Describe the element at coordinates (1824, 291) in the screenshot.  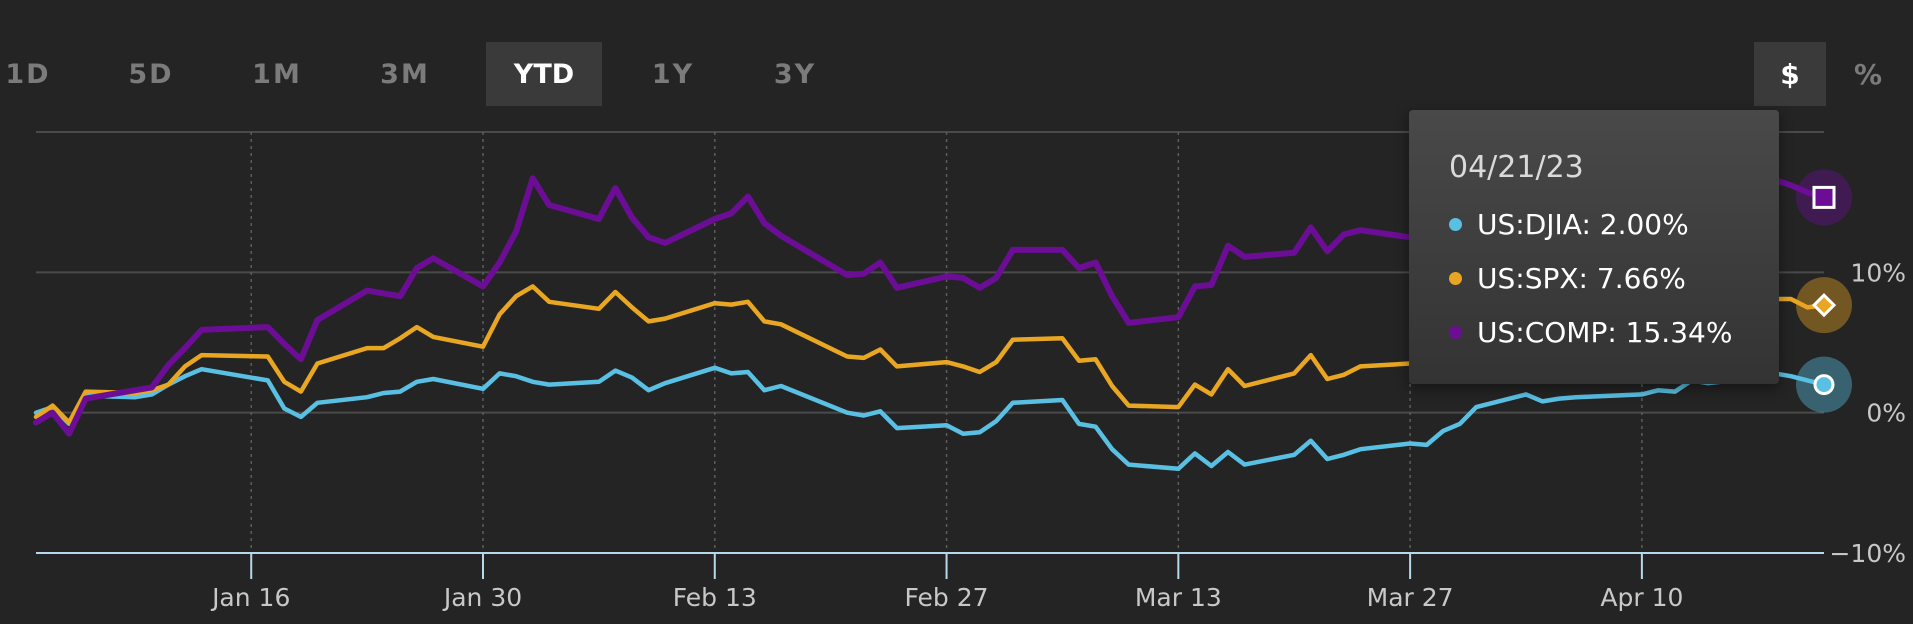
I see `chart-end-markers` at that location.